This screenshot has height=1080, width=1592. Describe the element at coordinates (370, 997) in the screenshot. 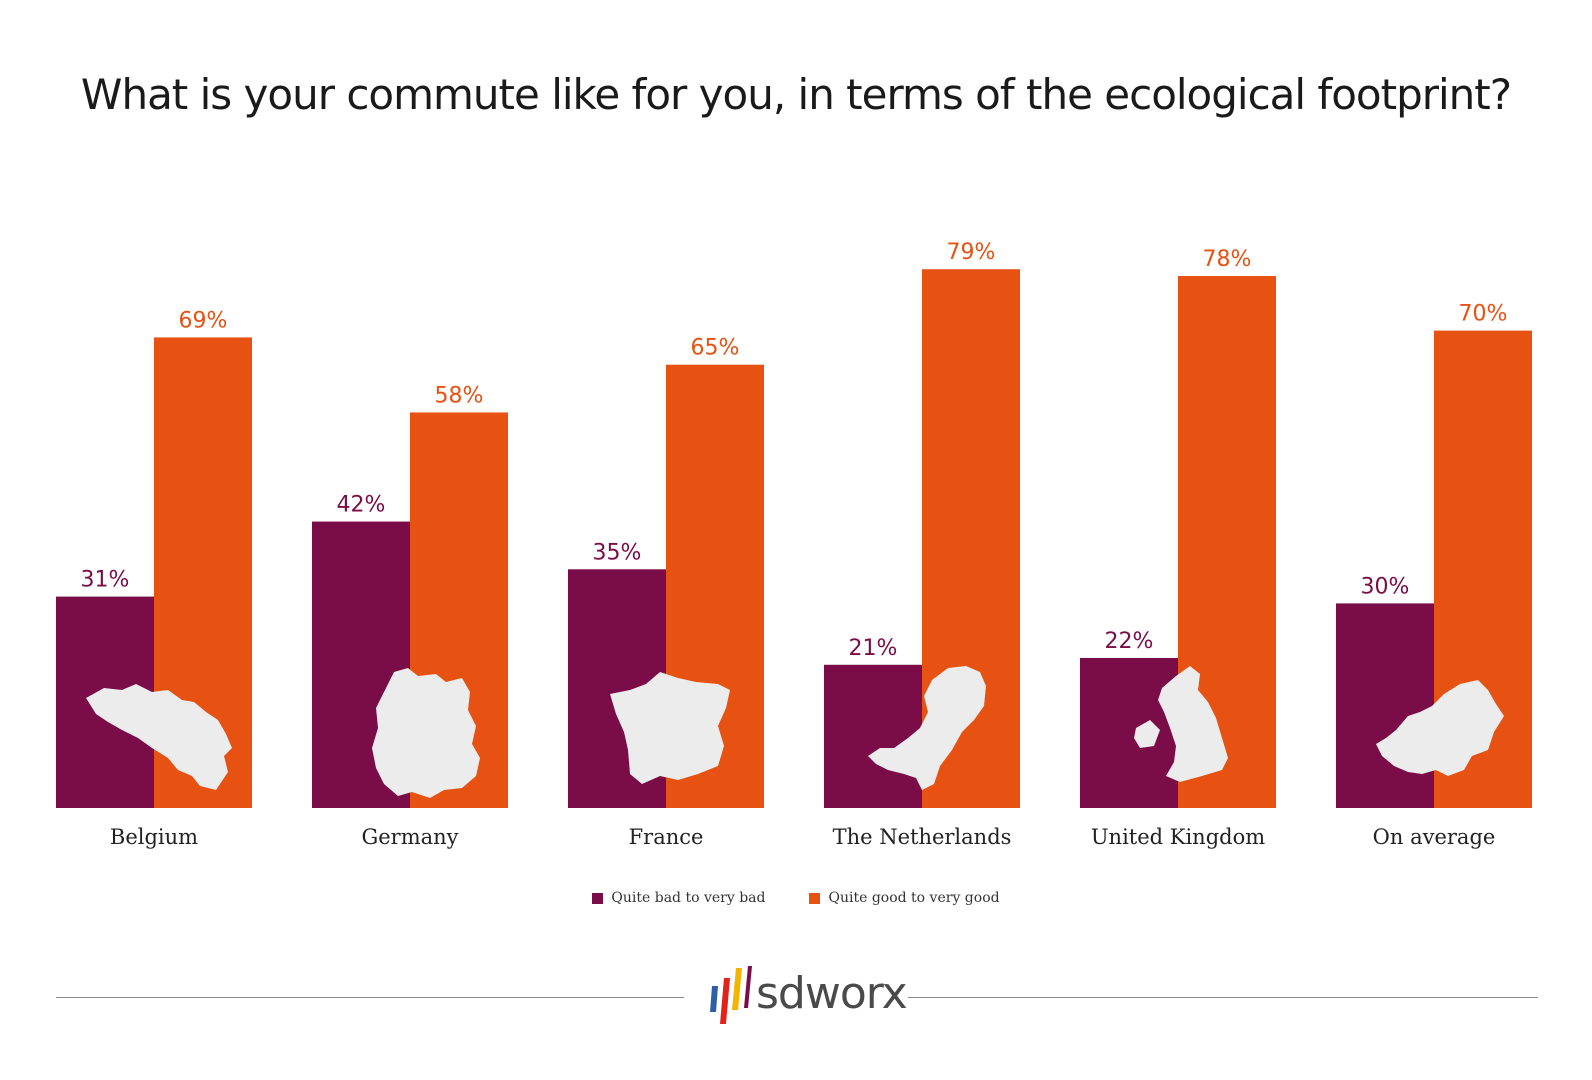

I see `footer-divider-left` at that location.